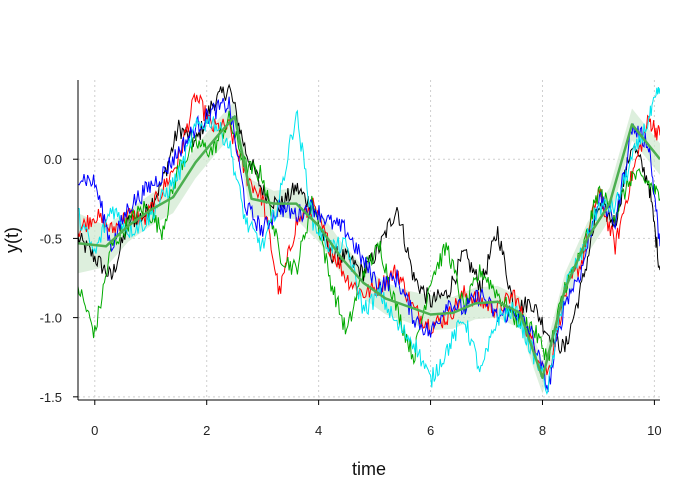 This screenshot has height=500, width=700. Describe the element at coordinates (53, 159) in the screenshot. I see `y-tick-label: 0.0` at that location.